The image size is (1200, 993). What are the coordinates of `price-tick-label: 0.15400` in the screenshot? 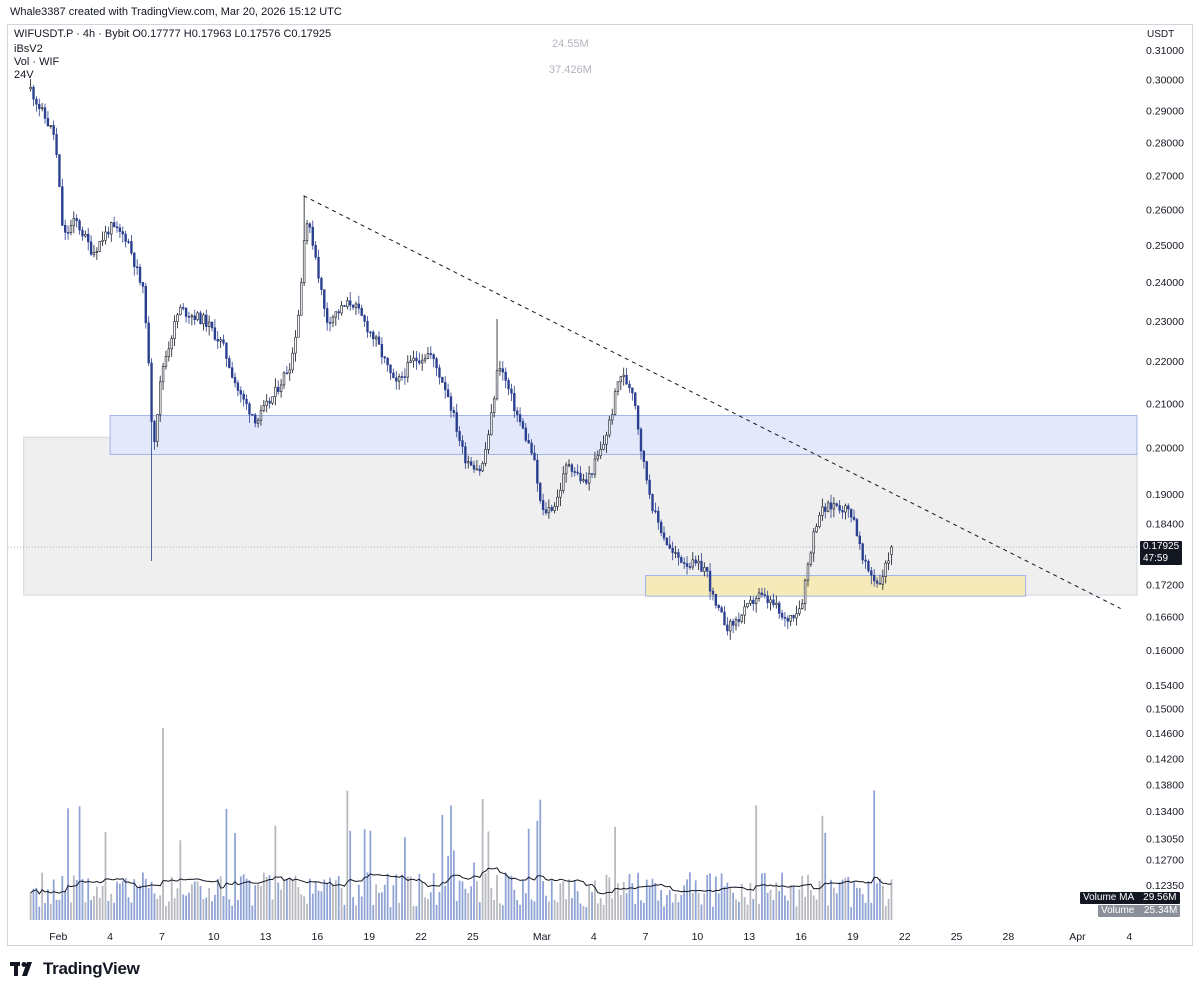 It's located at (1165, 686).